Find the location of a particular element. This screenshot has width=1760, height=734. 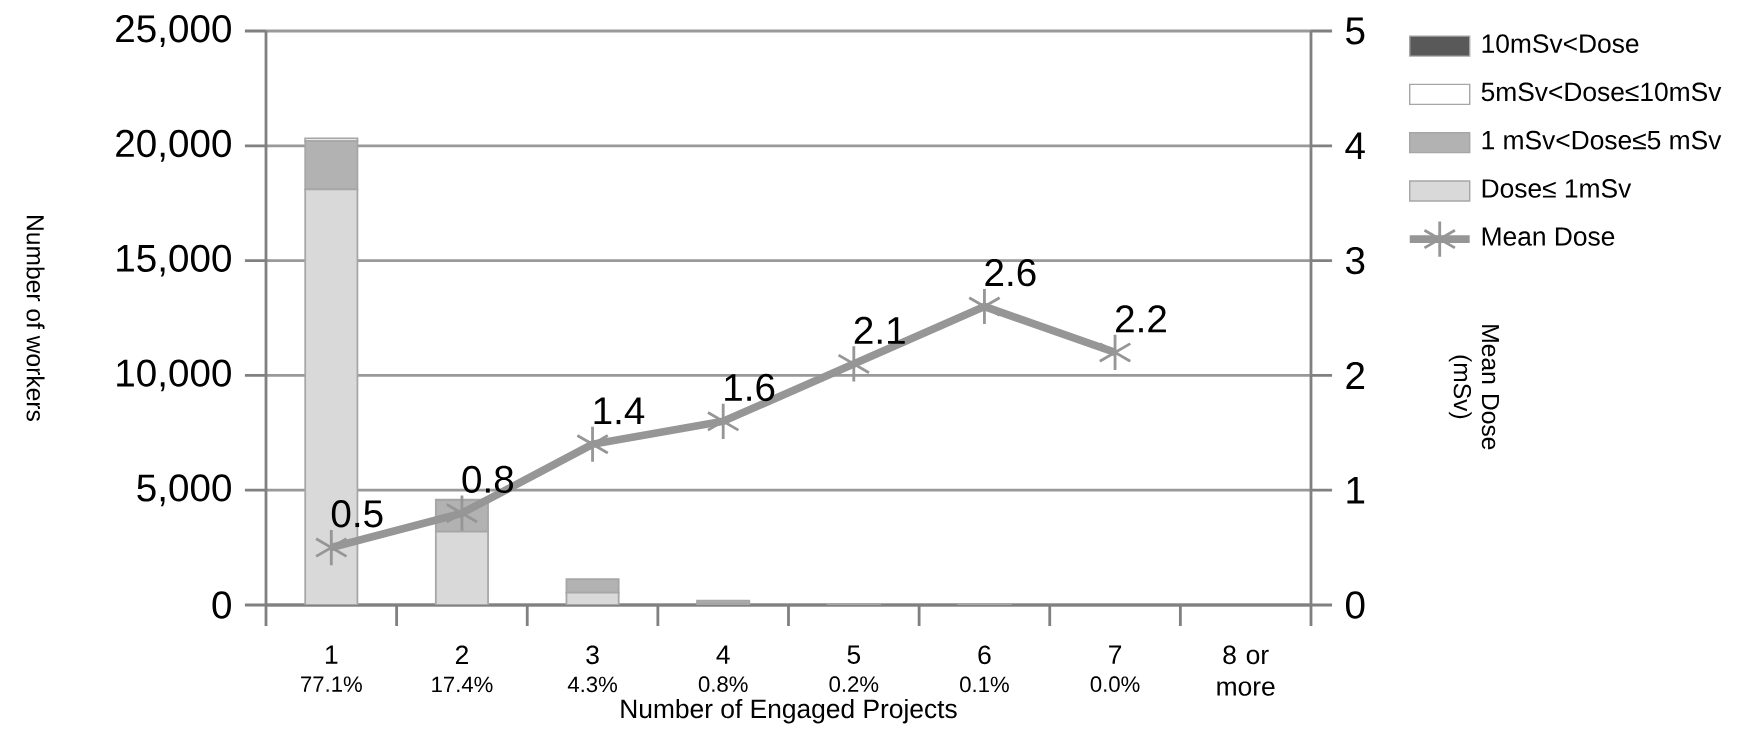

y-tick-label: 20,000 is located at coordinates (173, 145).